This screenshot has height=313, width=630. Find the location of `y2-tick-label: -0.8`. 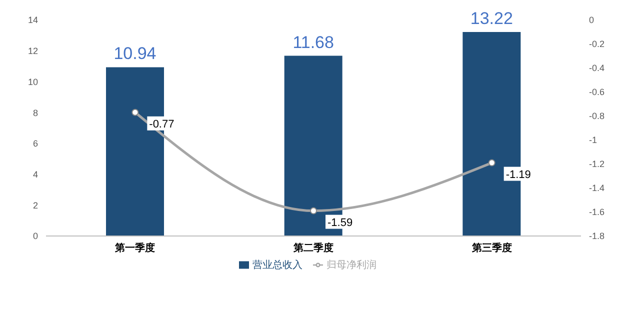

y2-tick-label: -0.8 is located at coordinates (597, 116).